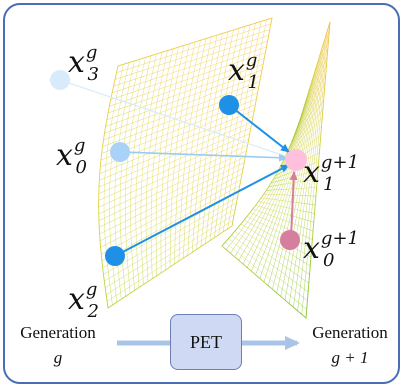 Image resolution: width=403 pixels, height=387 pixels. I want to click on label-x0: xg0, so click(71, 156).